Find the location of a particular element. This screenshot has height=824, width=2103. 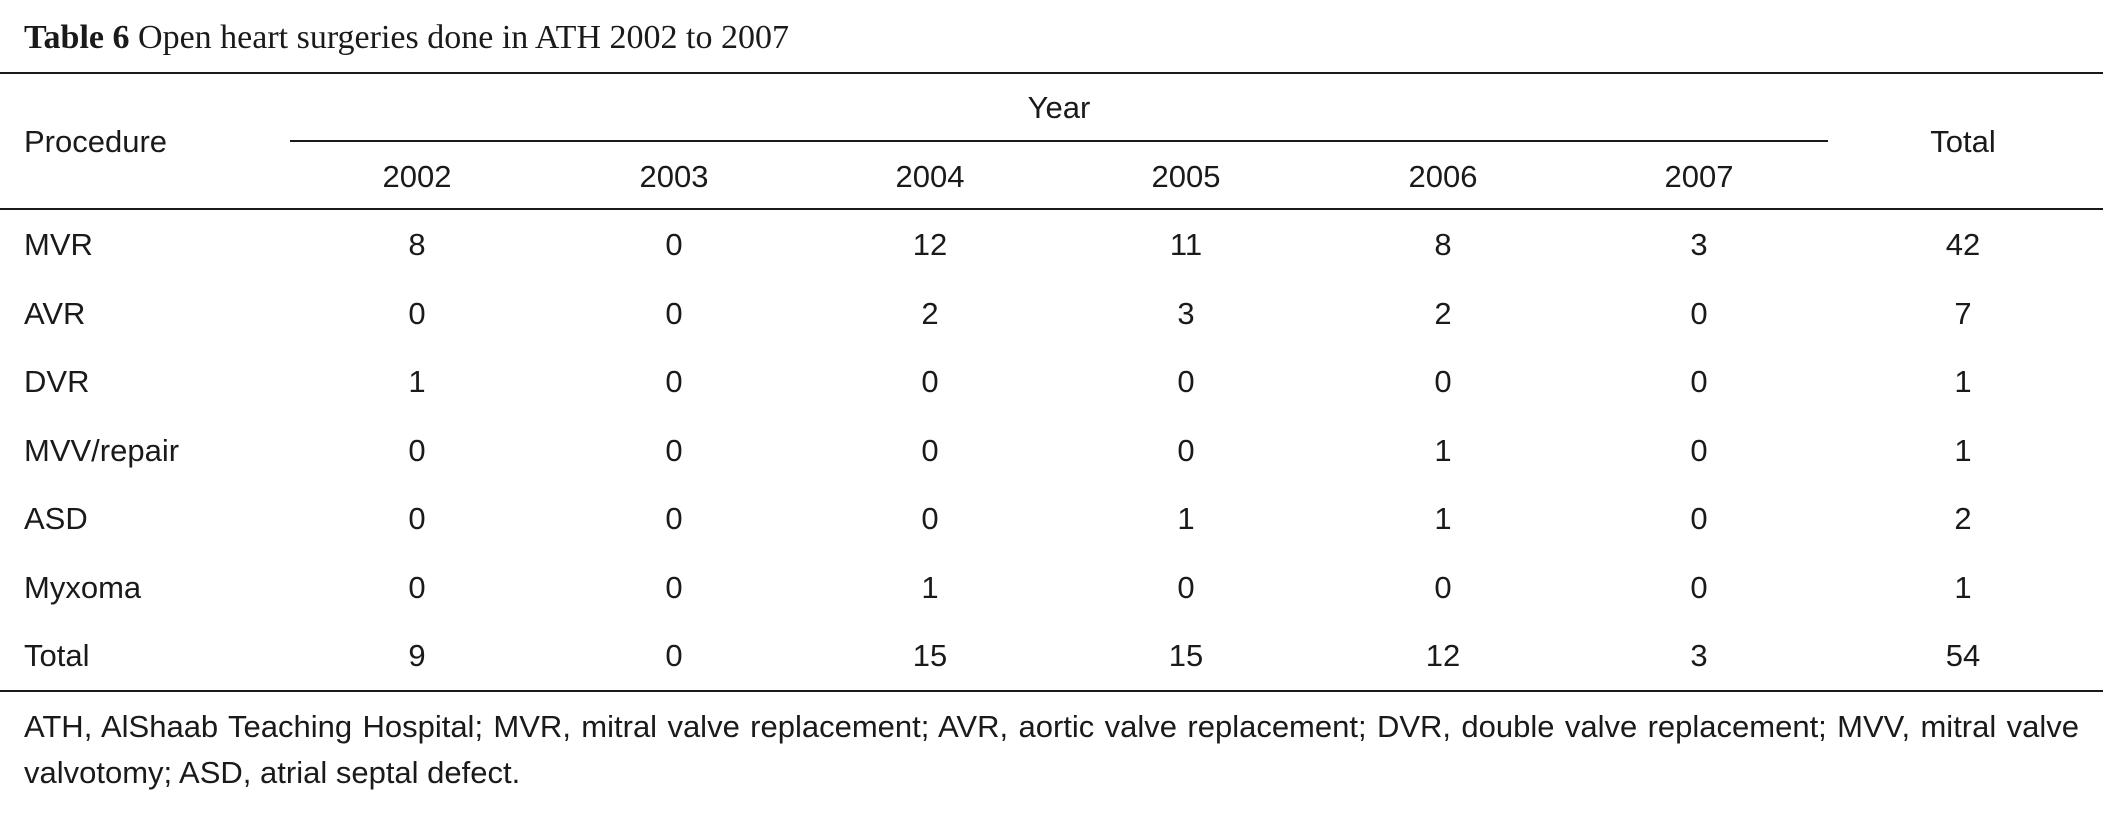

row-value-2004: 15 is located at coordinates (930, 655).